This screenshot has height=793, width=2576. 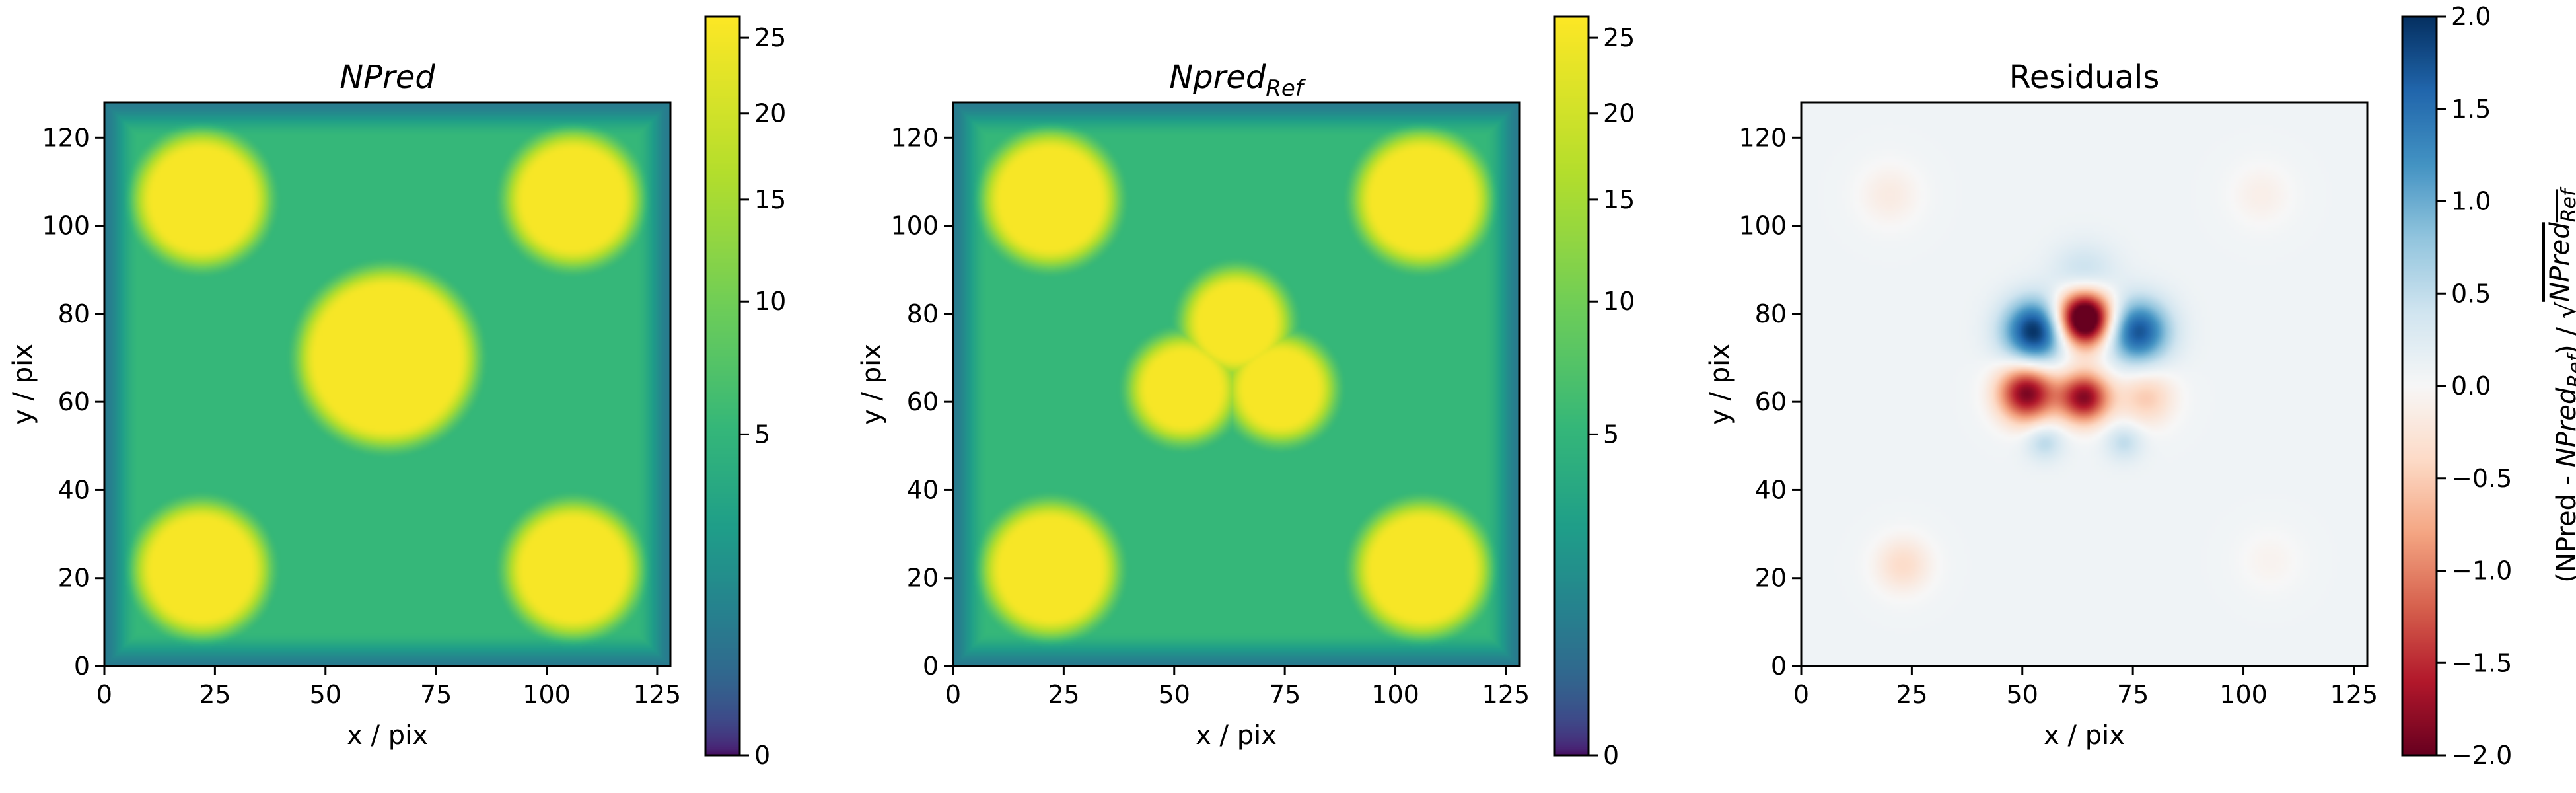 What do you see at coordinates (2481, 479) in the screenshot?
I see `colorbar-tick-label: −0.5` at bounding box center [2481, 479].